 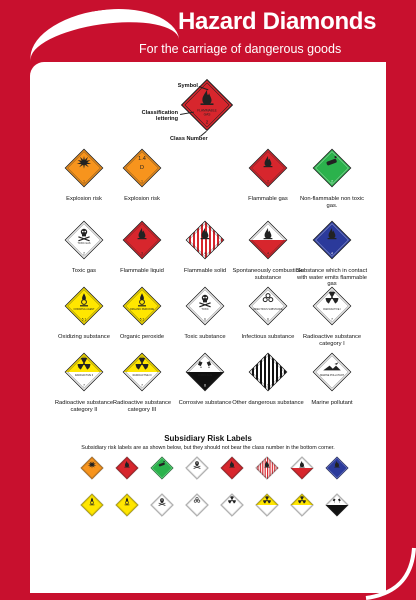 What do you see at coordinates (189, 139) in the screenshot?
I see `callout-class-number: Class Number` at bounding box center [189, 139].